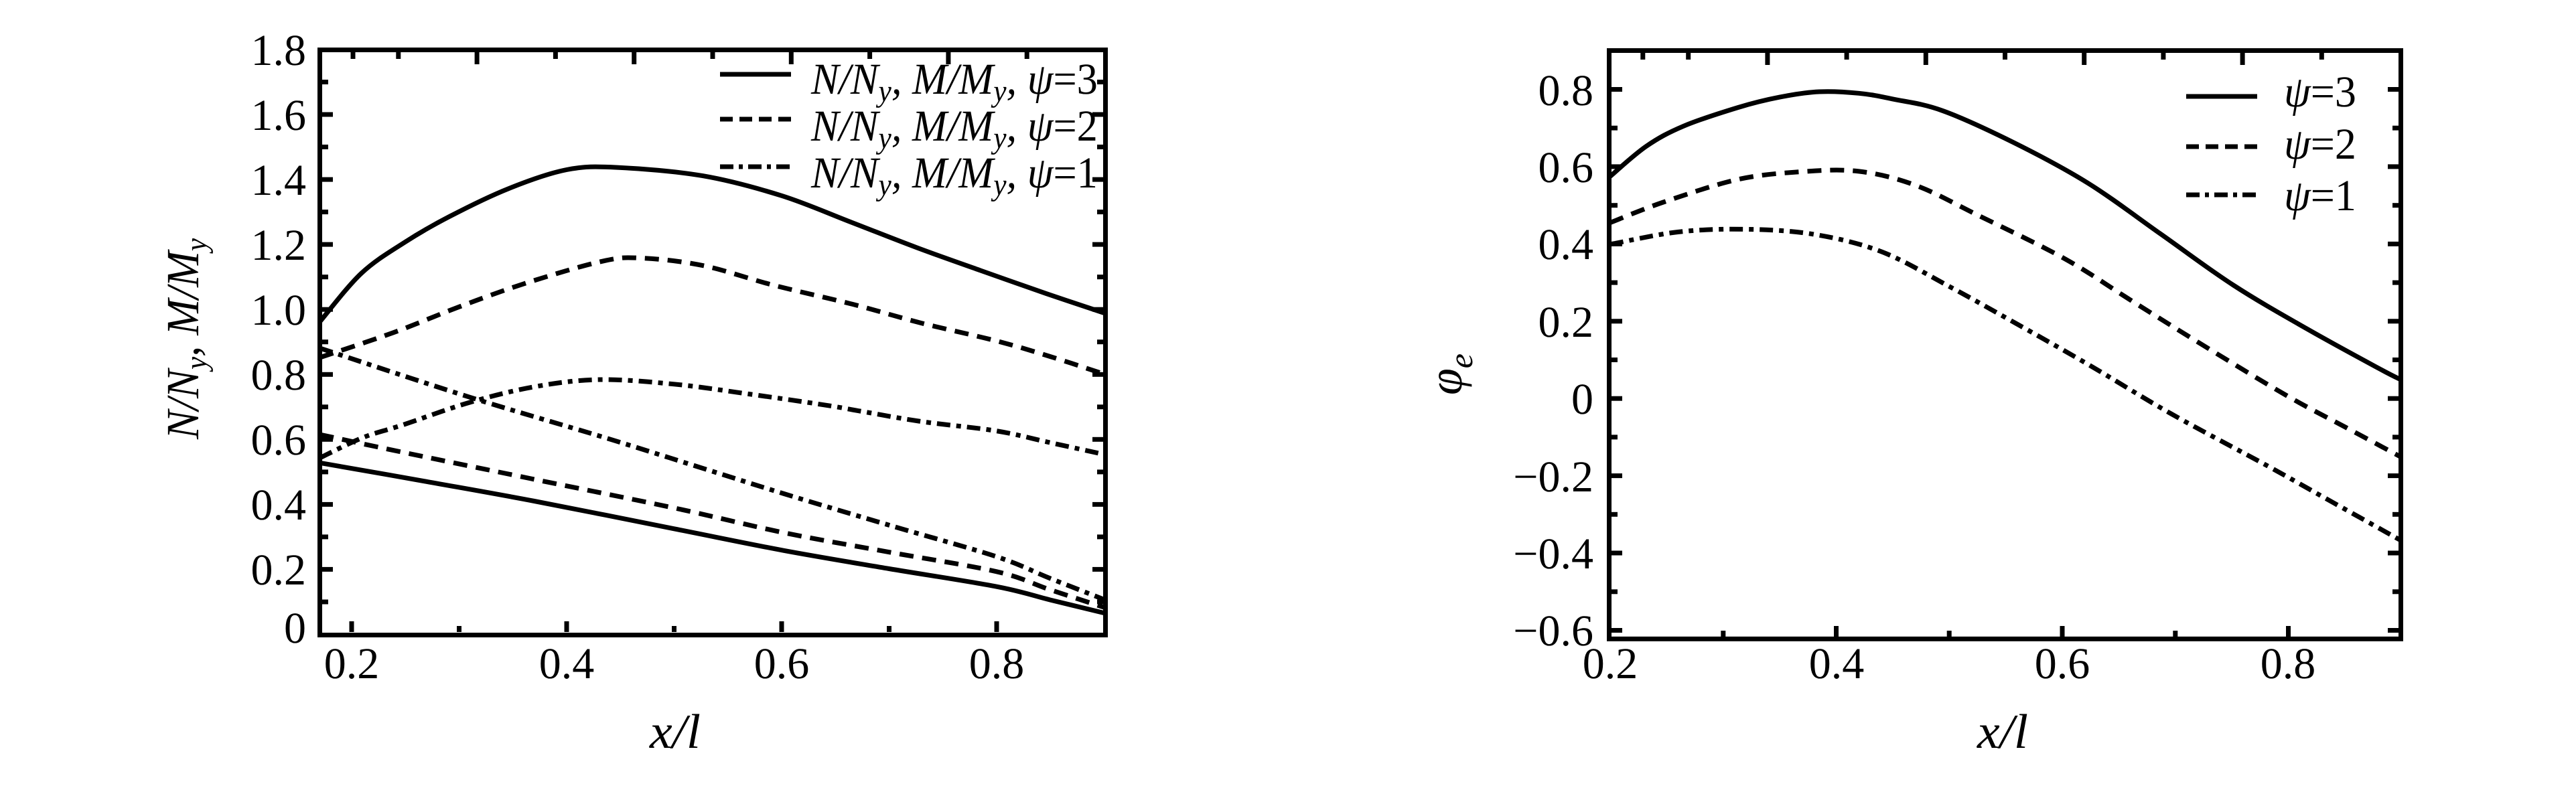 The width and height of the screenshot is (2576, 786). Describe the element at coordinates (279, 180) in the screenshot. I see `svg-text: 1.4` at that location.